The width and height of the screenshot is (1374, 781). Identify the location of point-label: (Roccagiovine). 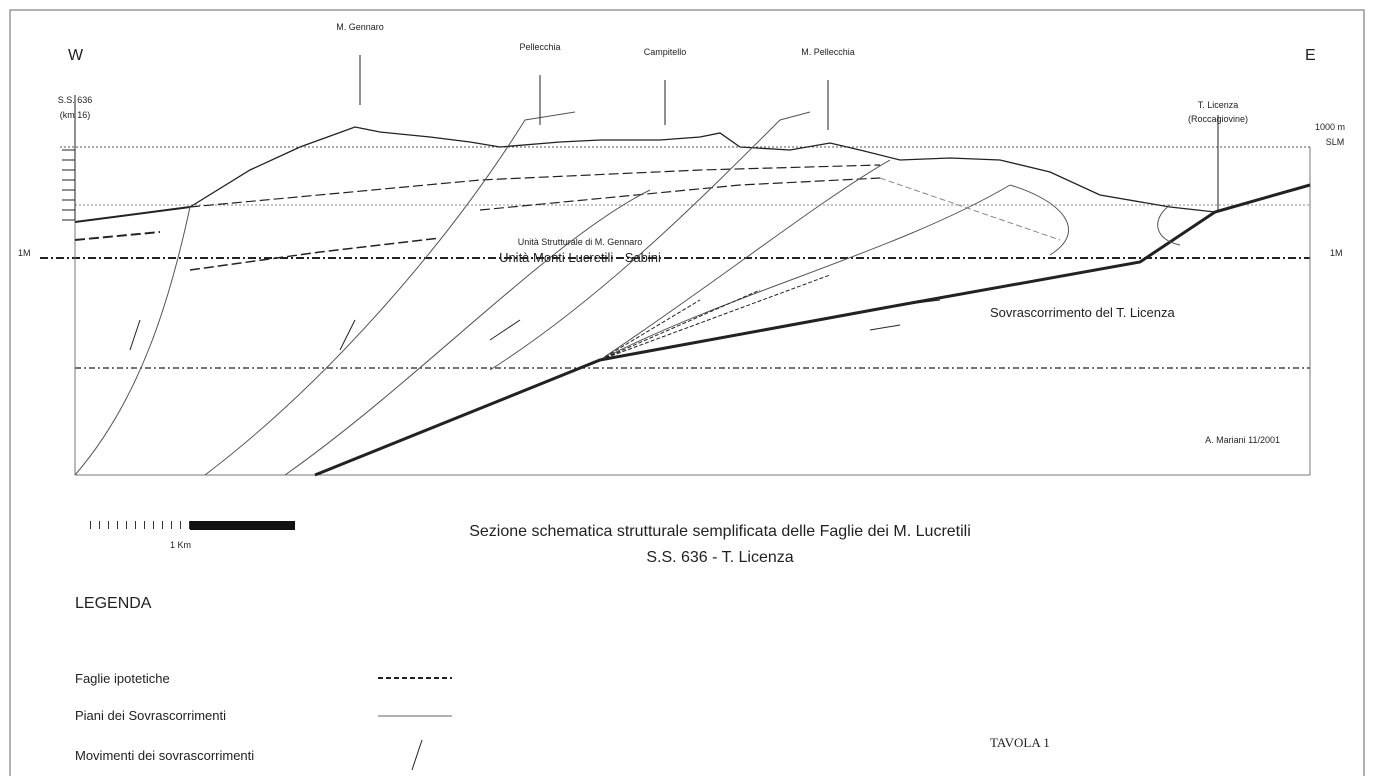
(1218, 119).